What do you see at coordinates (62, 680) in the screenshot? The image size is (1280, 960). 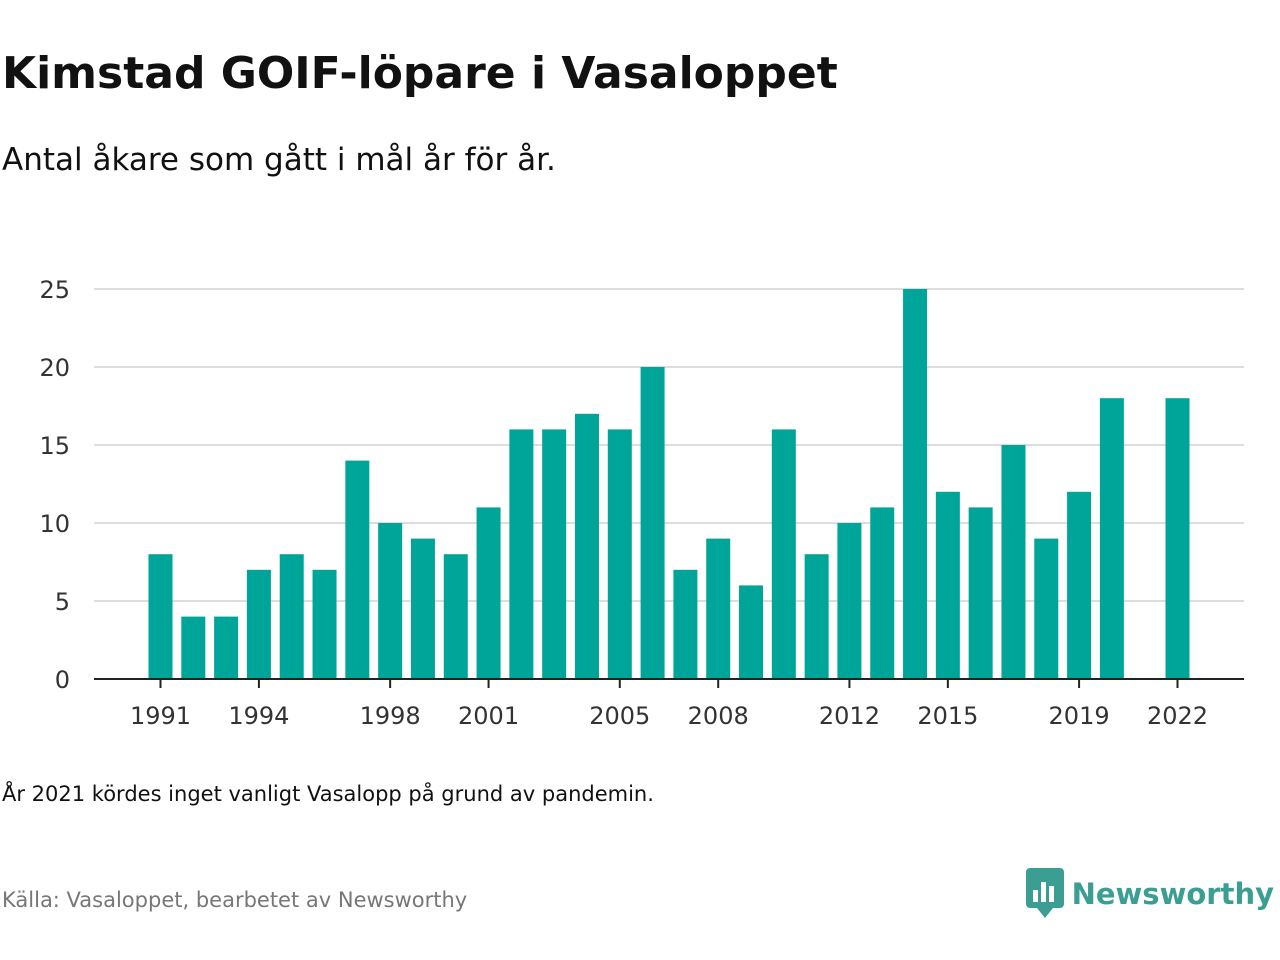 I see `y-tick-label: 0` at bounding box center [62, 680].